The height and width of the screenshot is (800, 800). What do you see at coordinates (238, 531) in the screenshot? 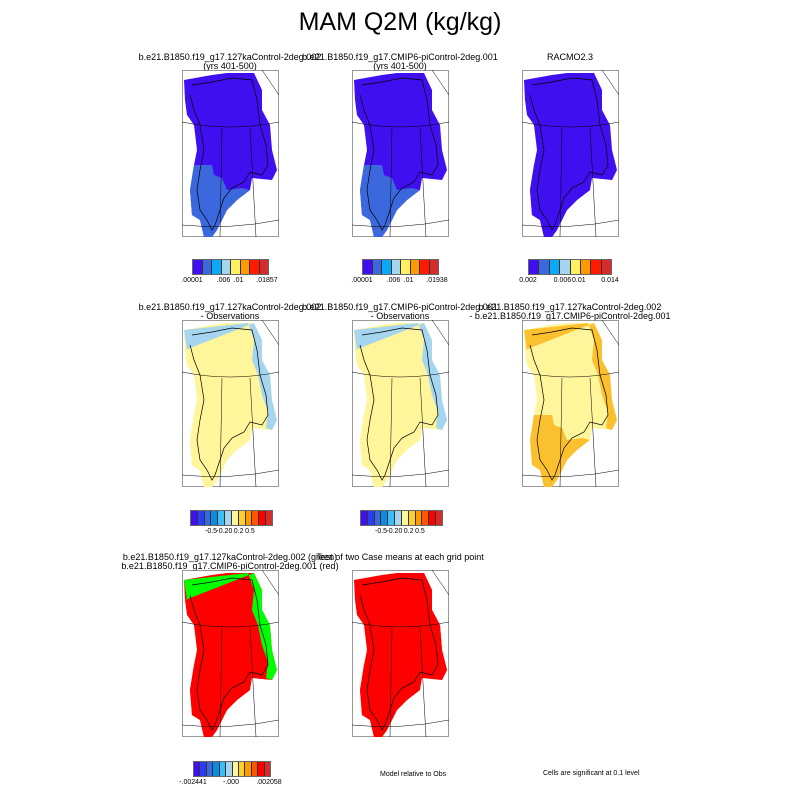
I see `colorbar-label: 0.2` at bounding box center [238, 531].